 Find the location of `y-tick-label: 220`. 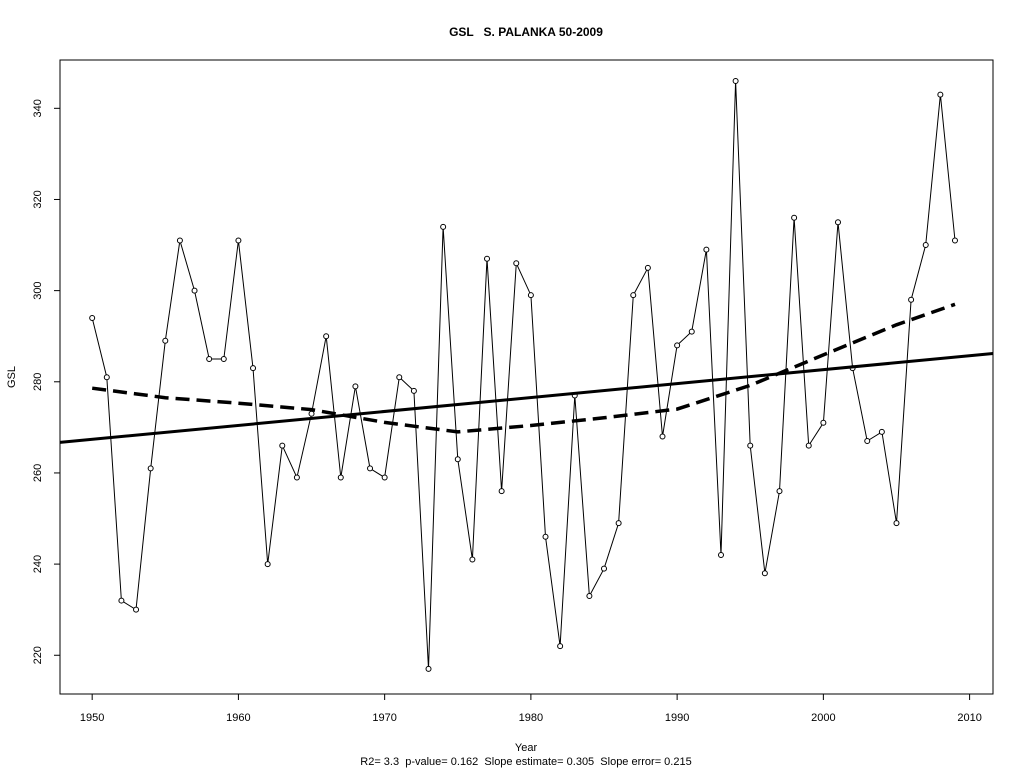

y-tick-label: 220 is located at coordinates (38, 655).